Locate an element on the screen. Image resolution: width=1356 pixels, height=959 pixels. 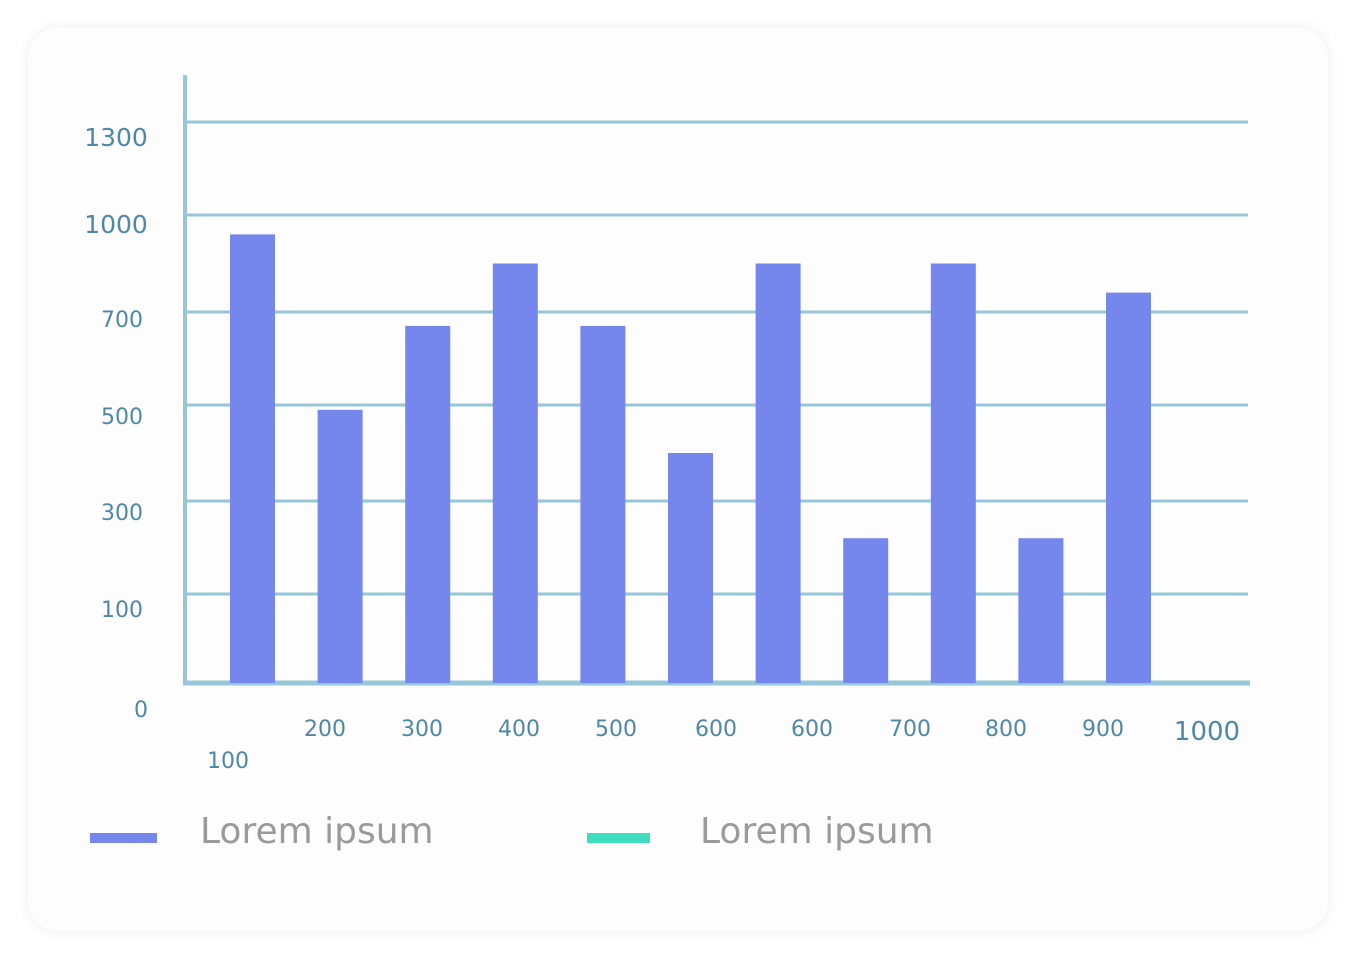
x-tick-label: 500 is located at coordinates (616, 729).